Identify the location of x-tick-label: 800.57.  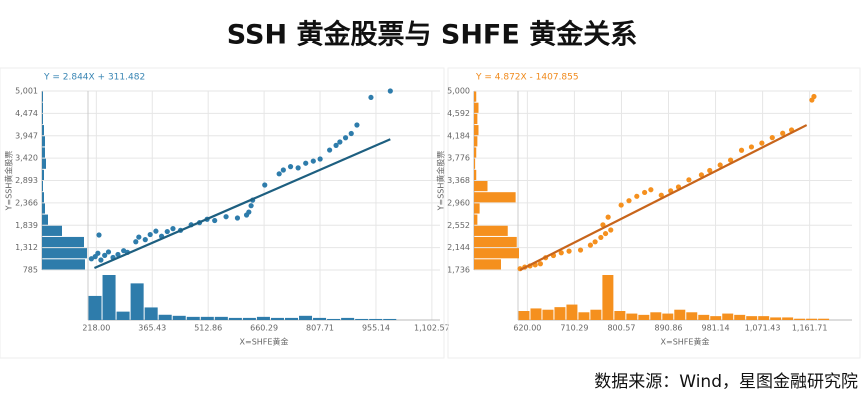
(621, 328).